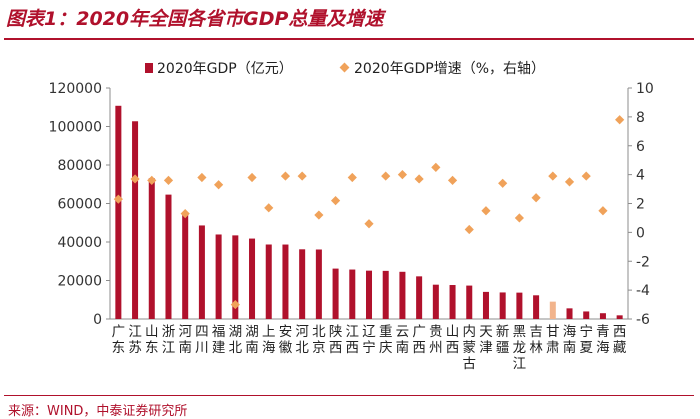 The height and width of the screenshot is (419, 700). Describe the element at coordinates (470, 348) in the screenshot. I see `category-label-21: 内蒙古` at that location.